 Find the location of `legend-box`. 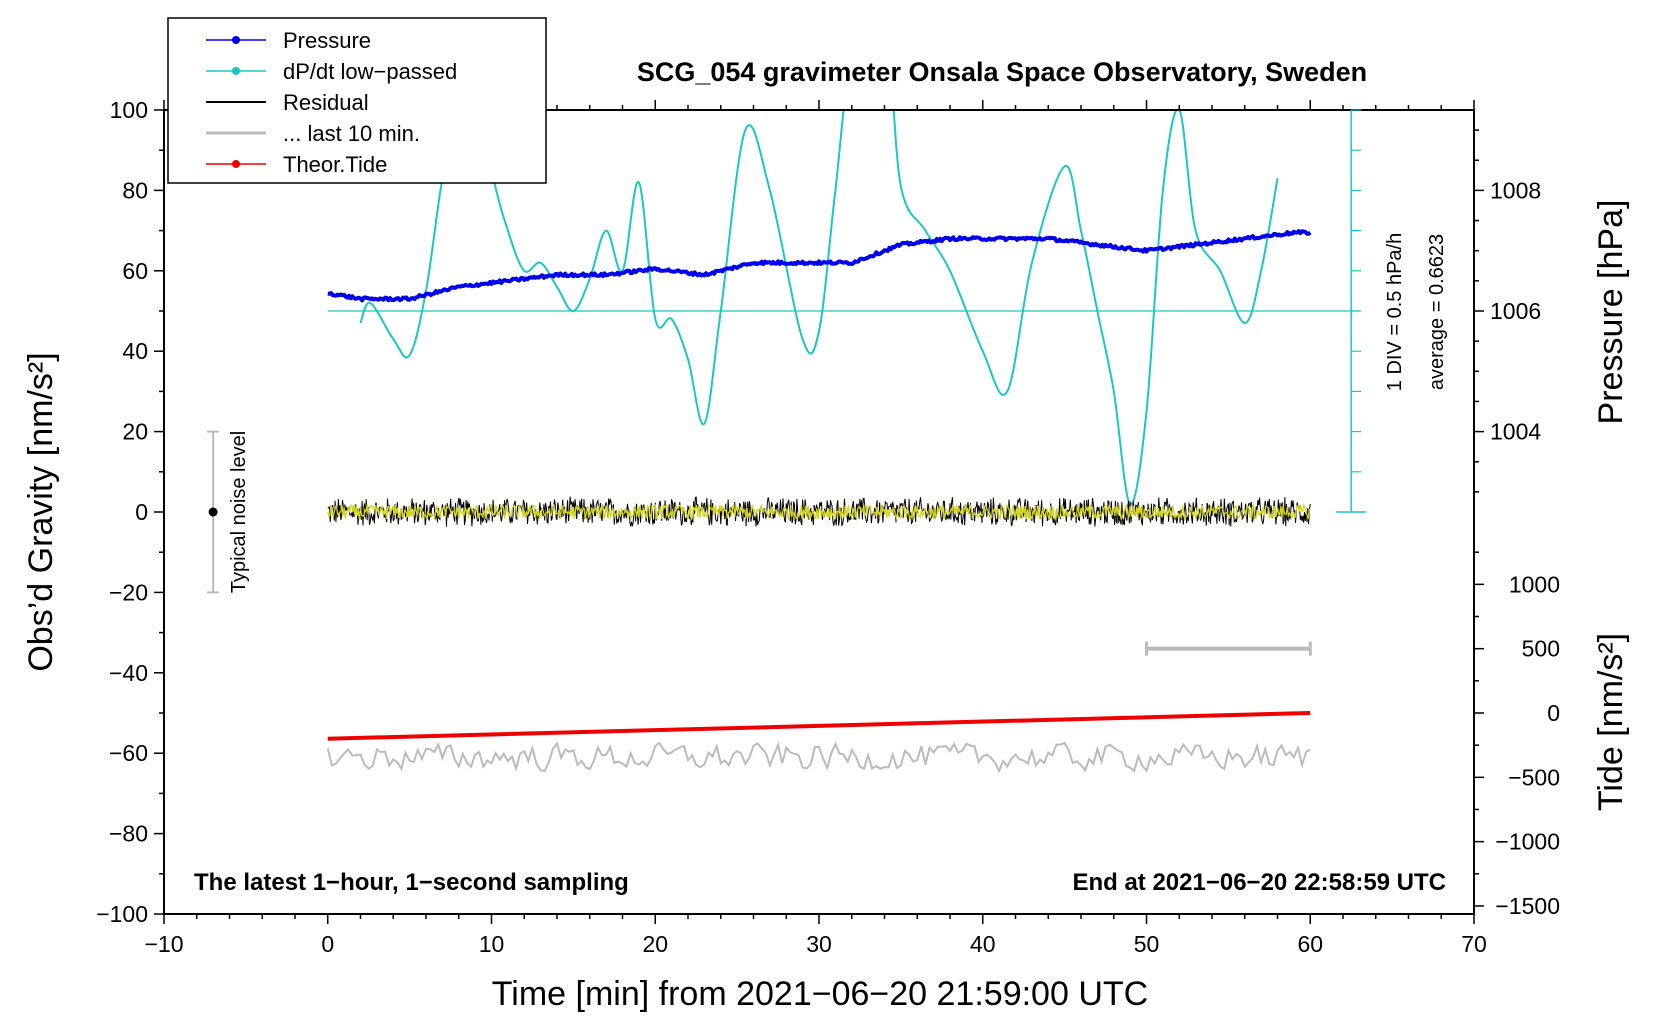

legend-box is located at coordinates (357, 100).